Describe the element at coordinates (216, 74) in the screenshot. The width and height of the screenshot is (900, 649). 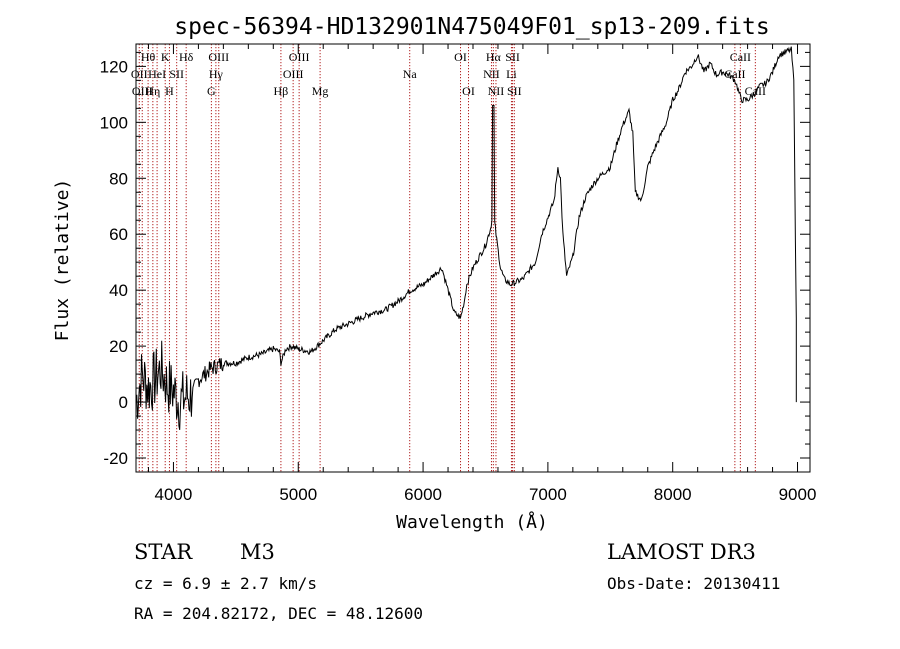
I see `line-label-10: Hγ` at that location.